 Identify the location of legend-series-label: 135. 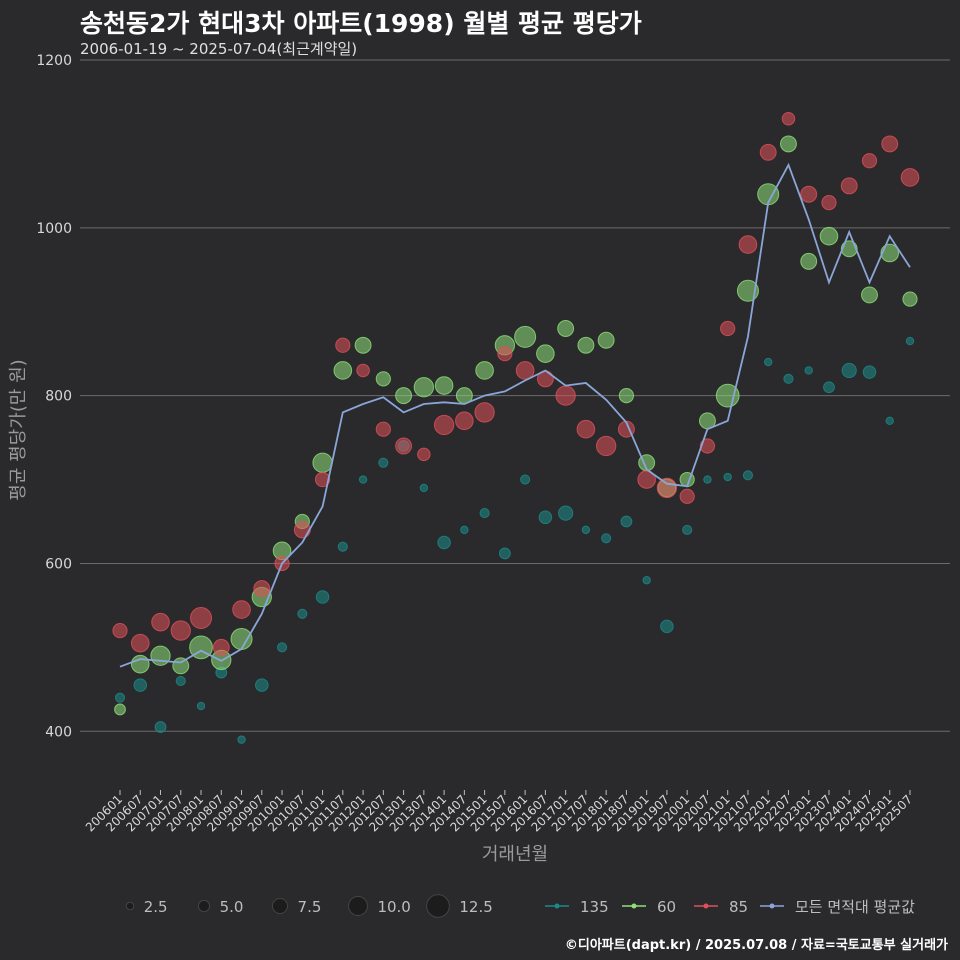
(594, 907).